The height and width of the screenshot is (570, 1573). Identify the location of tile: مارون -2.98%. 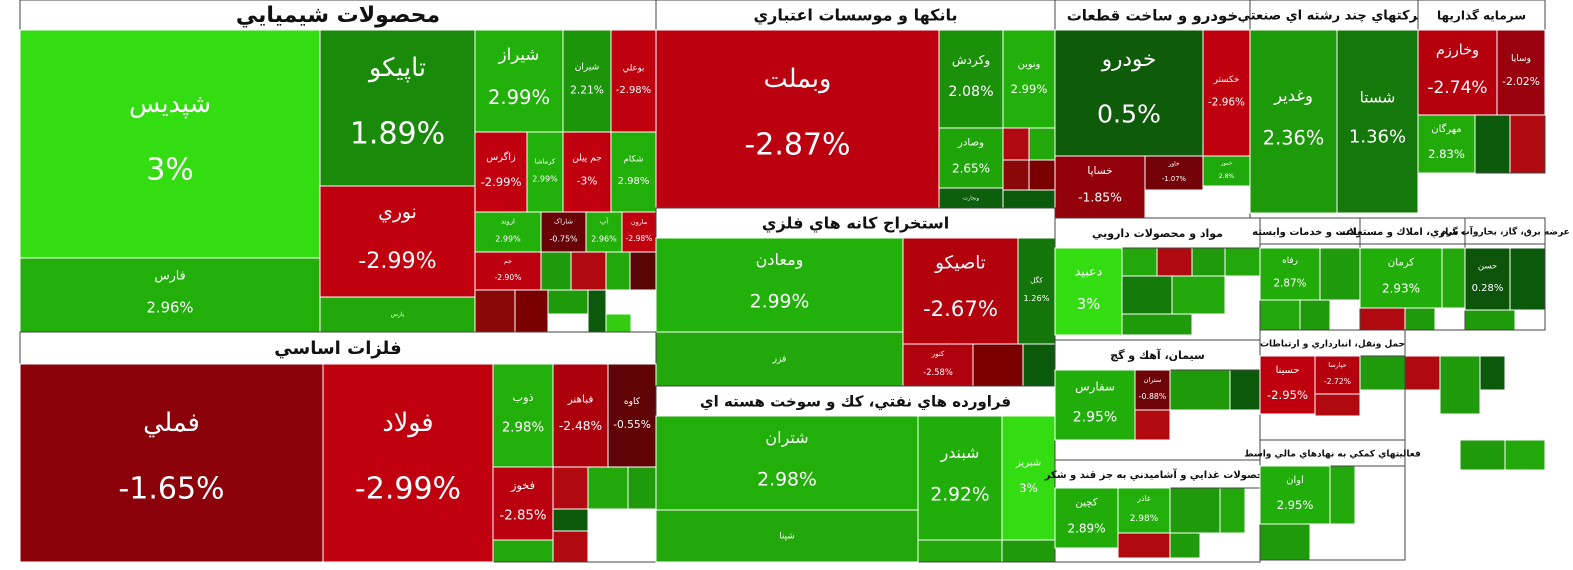
(639, 232).